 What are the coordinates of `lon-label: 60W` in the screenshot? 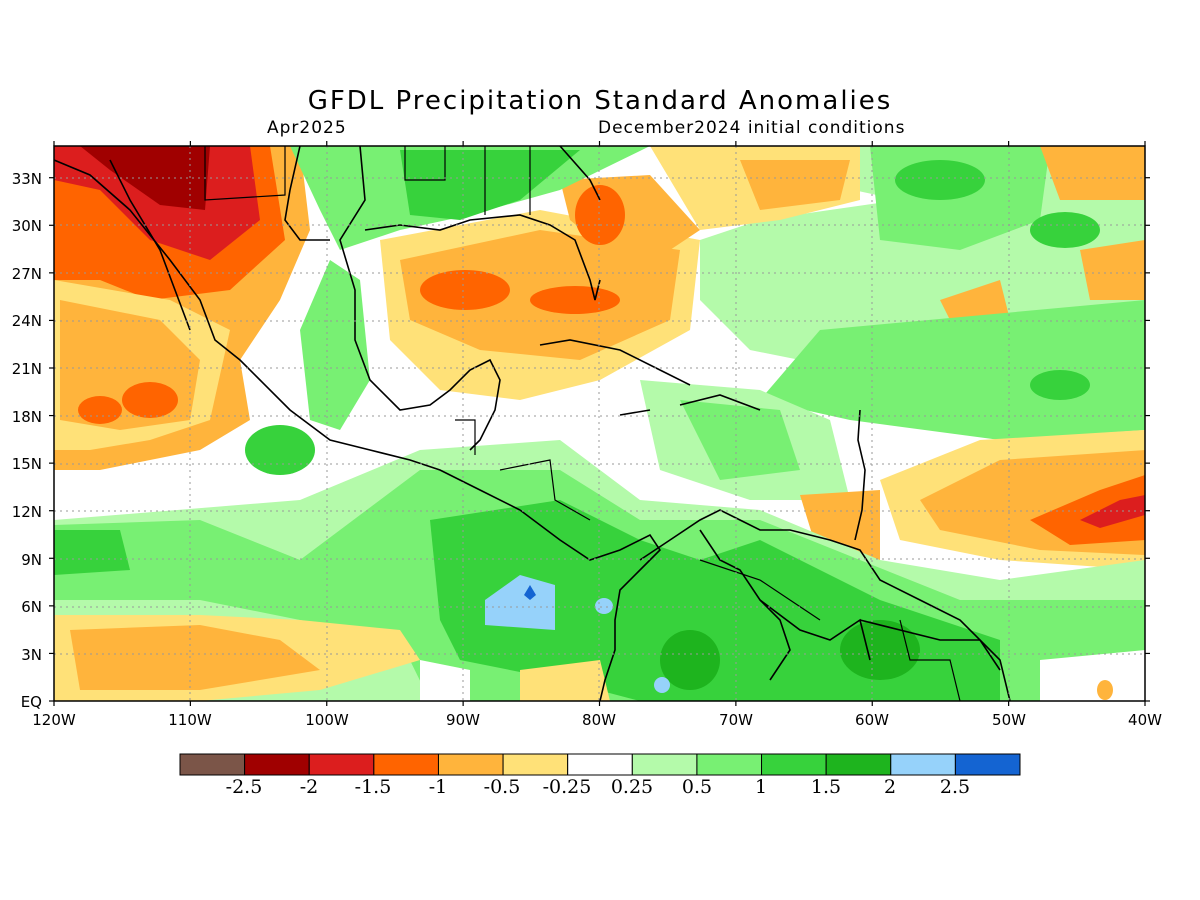 It's located at (872, 720).